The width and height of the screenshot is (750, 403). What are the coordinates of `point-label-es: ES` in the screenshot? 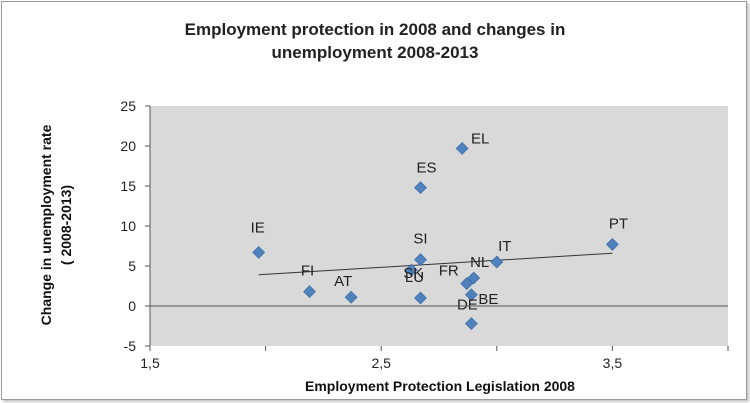 It's located at (426, 168).